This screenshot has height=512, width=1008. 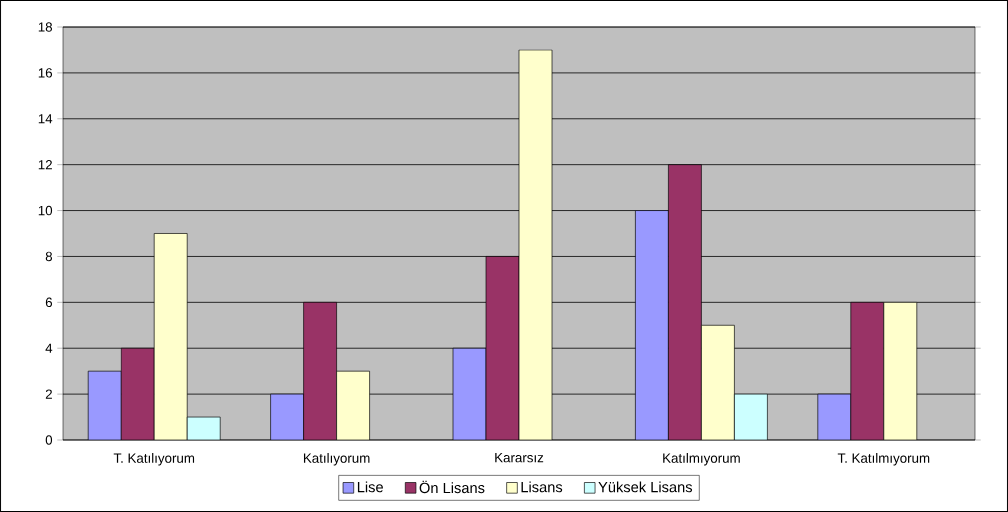 I want to click on legend-label: Lisans, so click(x=542, y=487).